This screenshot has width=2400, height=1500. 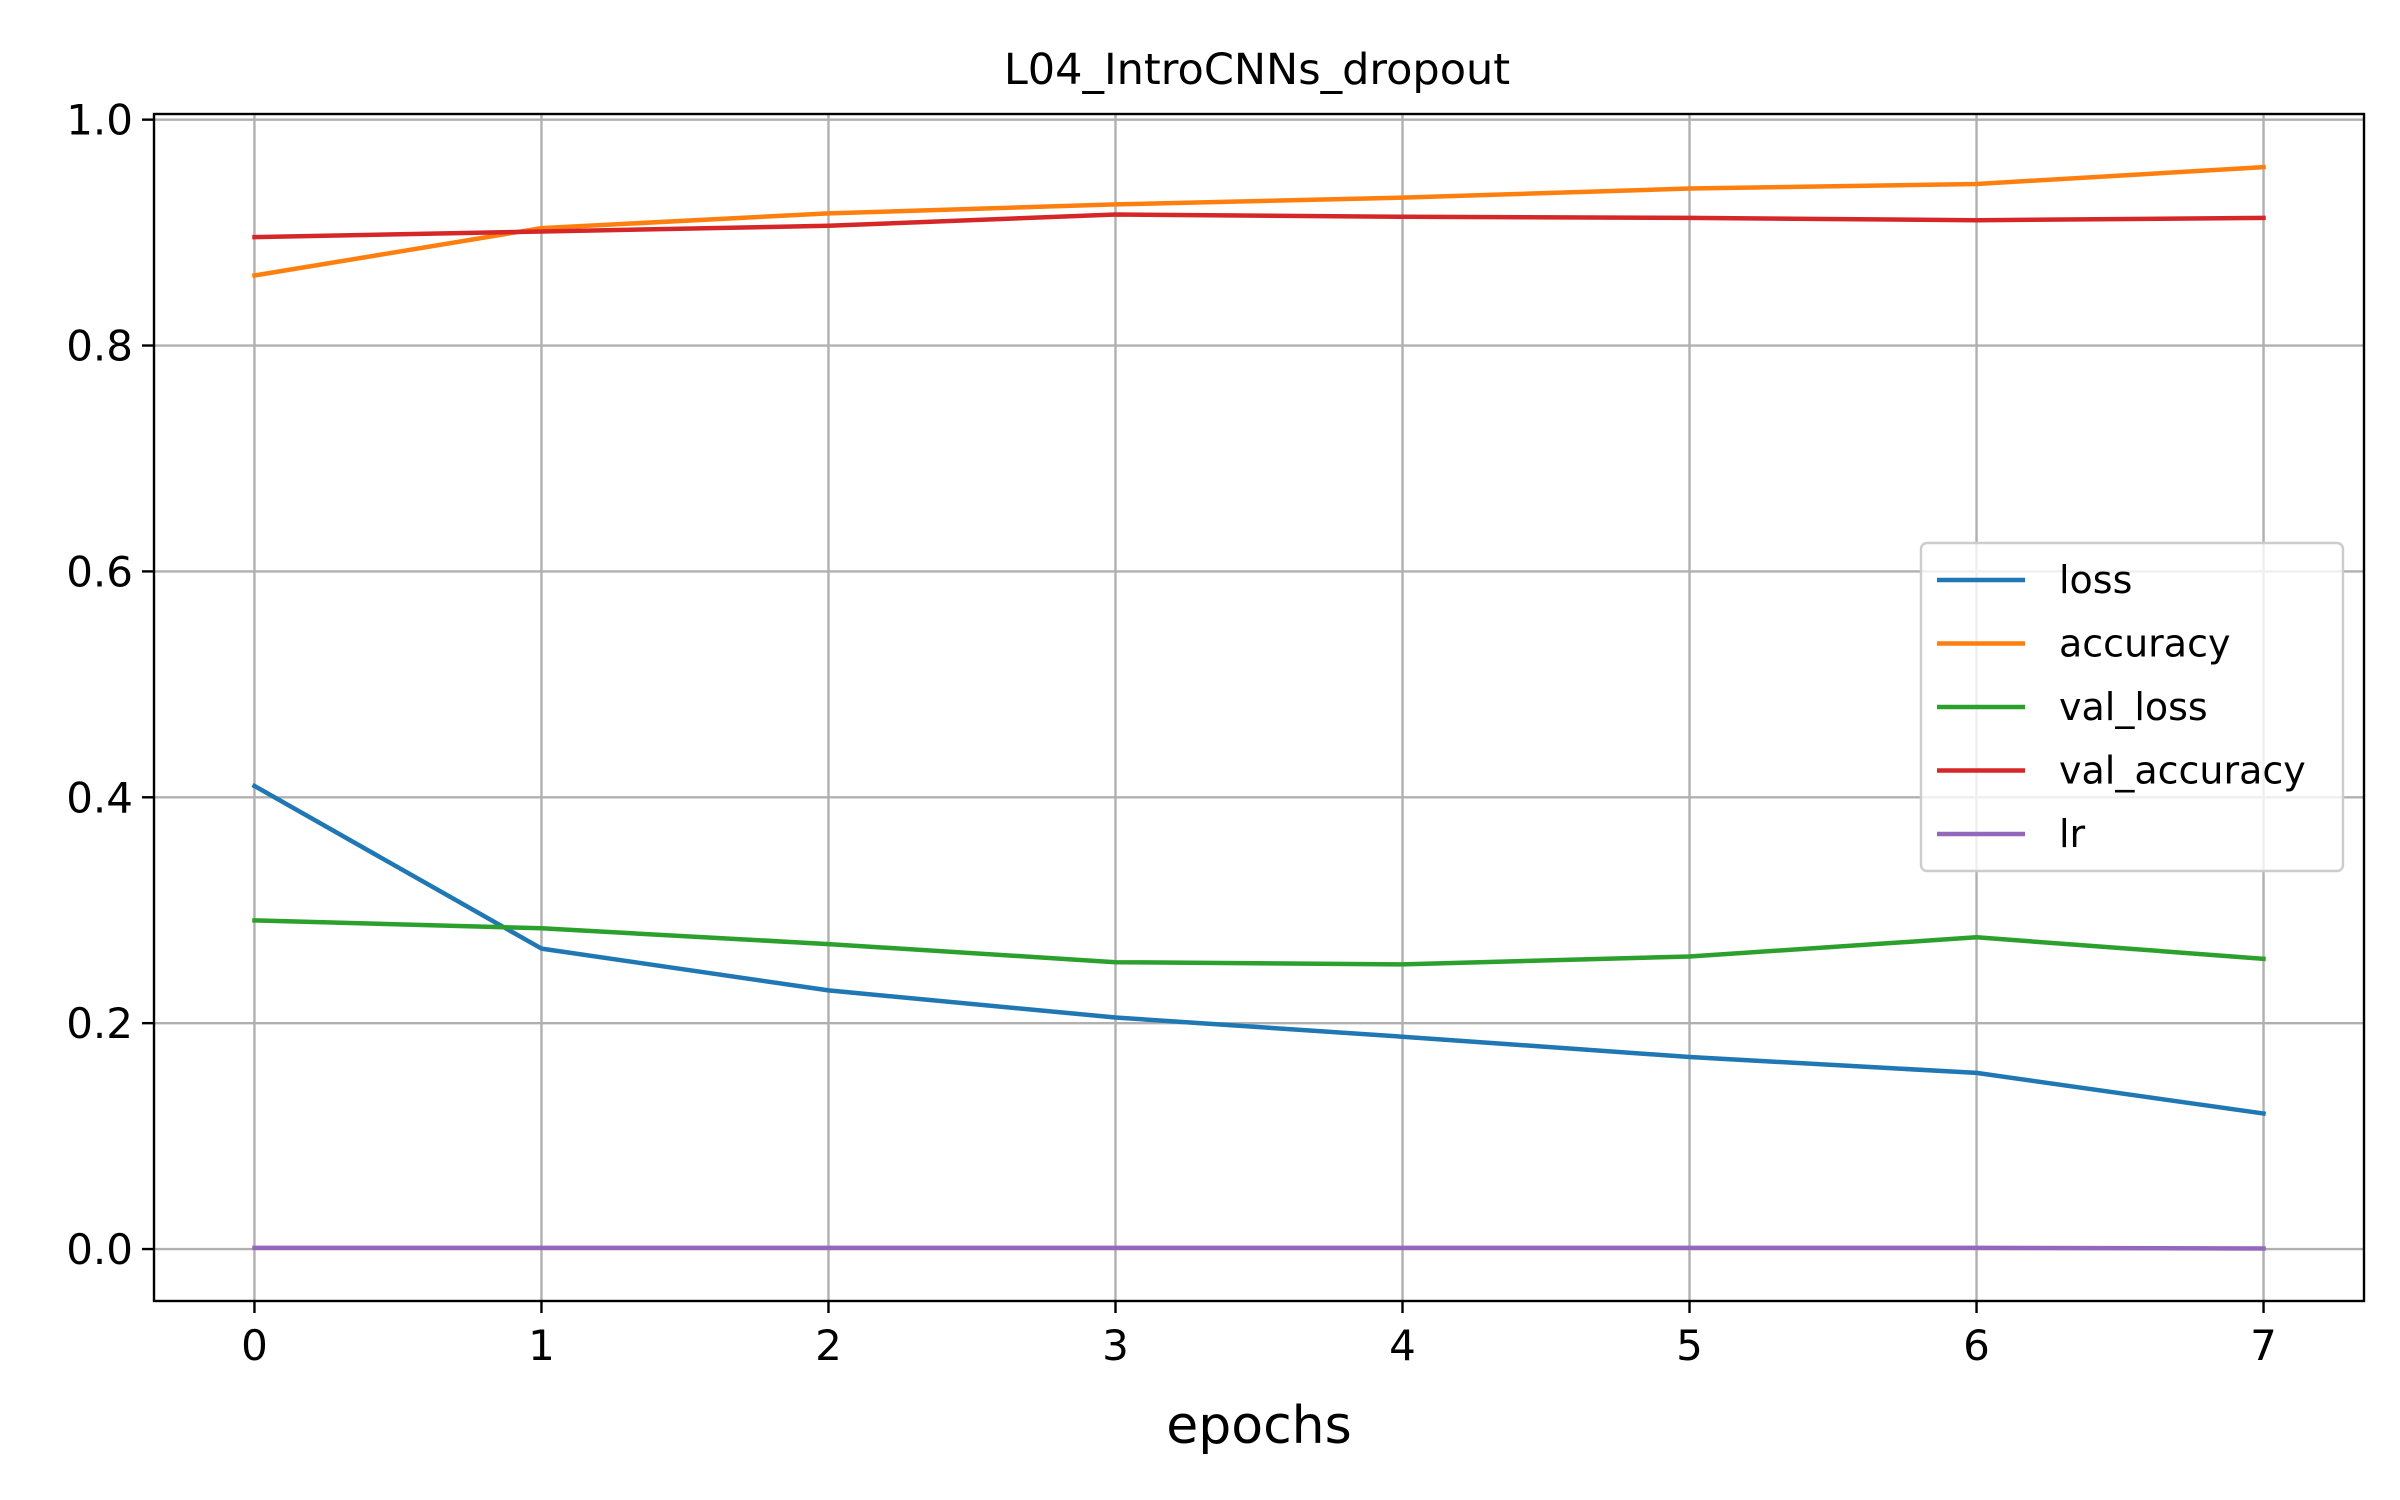 I want to click on y-tick-label: 0.8, so click(x=99, y=346).